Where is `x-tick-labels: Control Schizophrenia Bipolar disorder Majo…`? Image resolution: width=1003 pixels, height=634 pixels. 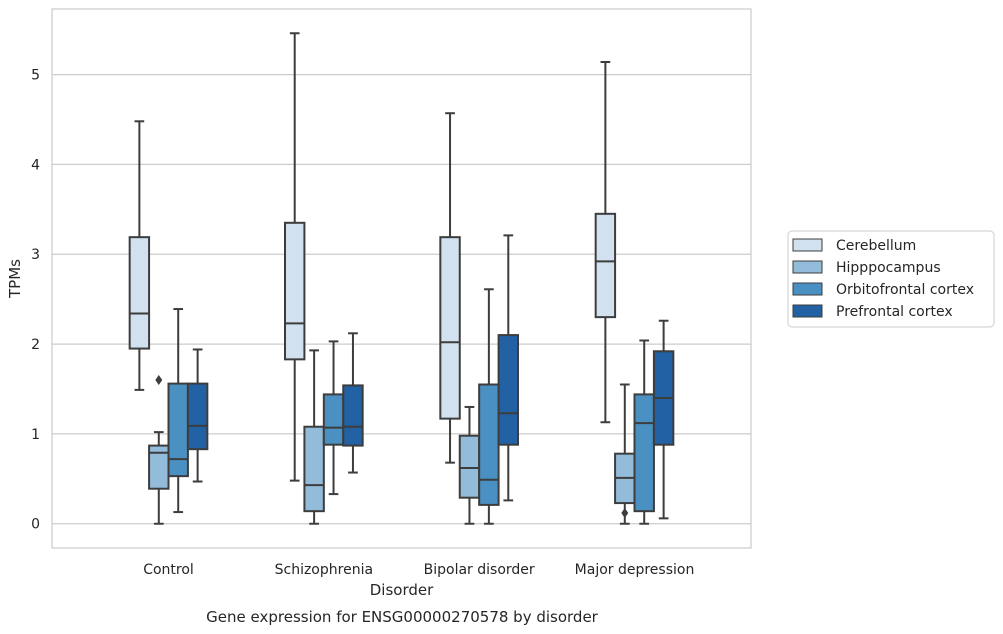
x-tick-labels: Control Schizophrenia Bipolar disorder Majo… is located at coordinates (418, 570).